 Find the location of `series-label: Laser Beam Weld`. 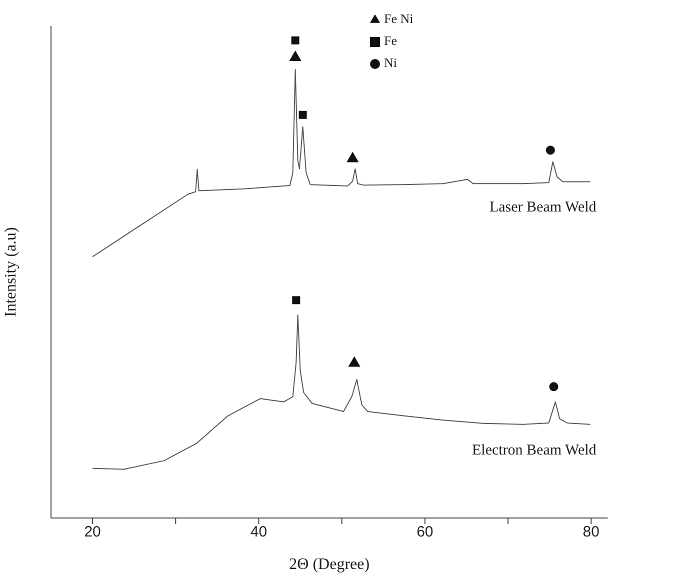

series-label: Laser Beam Weld is located at coordinates (543, 208).